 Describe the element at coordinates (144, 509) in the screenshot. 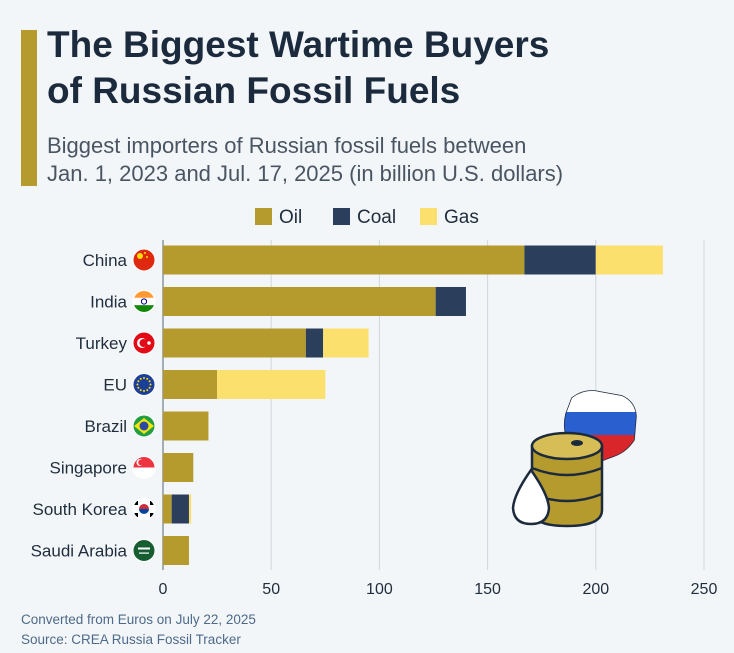

I see `south-korea-flag-icon` at that location.